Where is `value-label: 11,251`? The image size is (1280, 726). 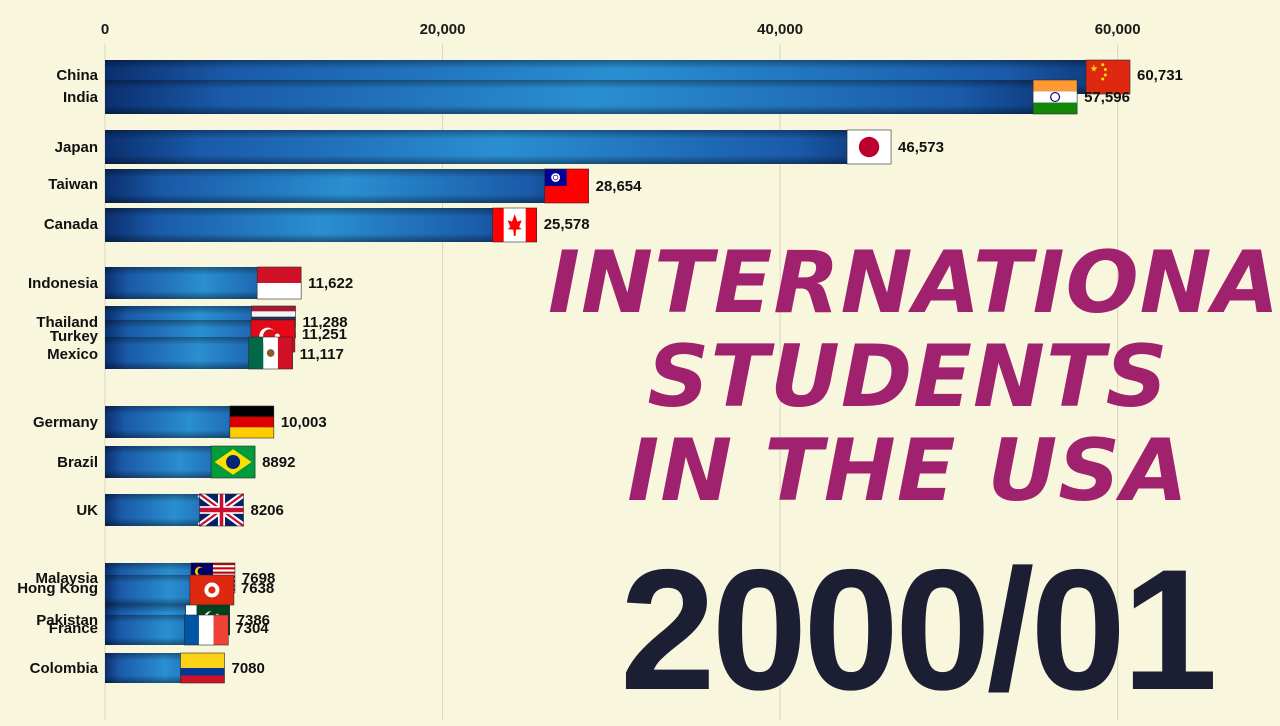
value-label: 11,251 is located at coordinates (324, 334).